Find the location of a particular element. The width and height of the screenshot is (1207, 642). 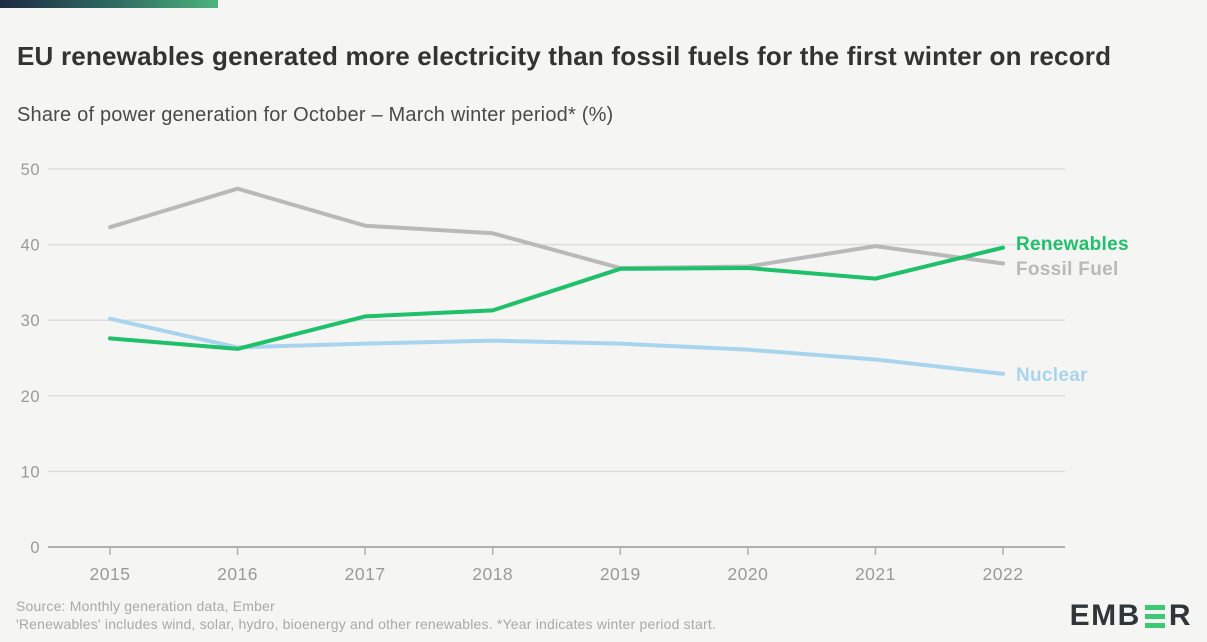

y-tick-label: 30 is located at coordinates (30, 321).